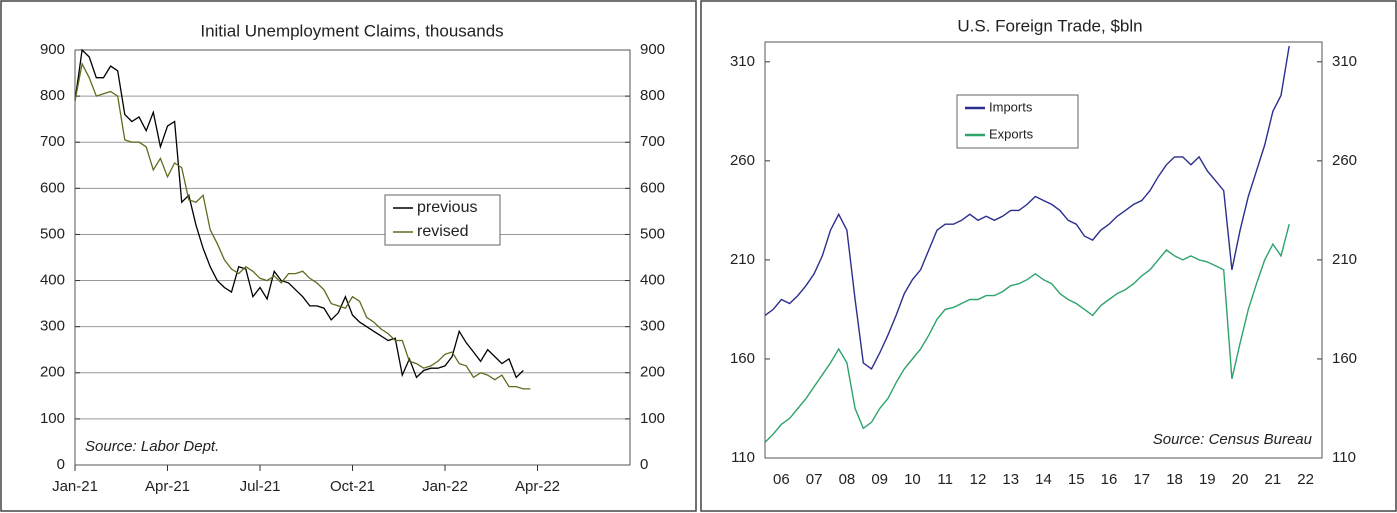 Image resolution: width=1397 pixels, height=513 pixels. Describe the element at coordinates (75, 486) in the screenshot. I see `x-tick-label: Jan-21` at that location.